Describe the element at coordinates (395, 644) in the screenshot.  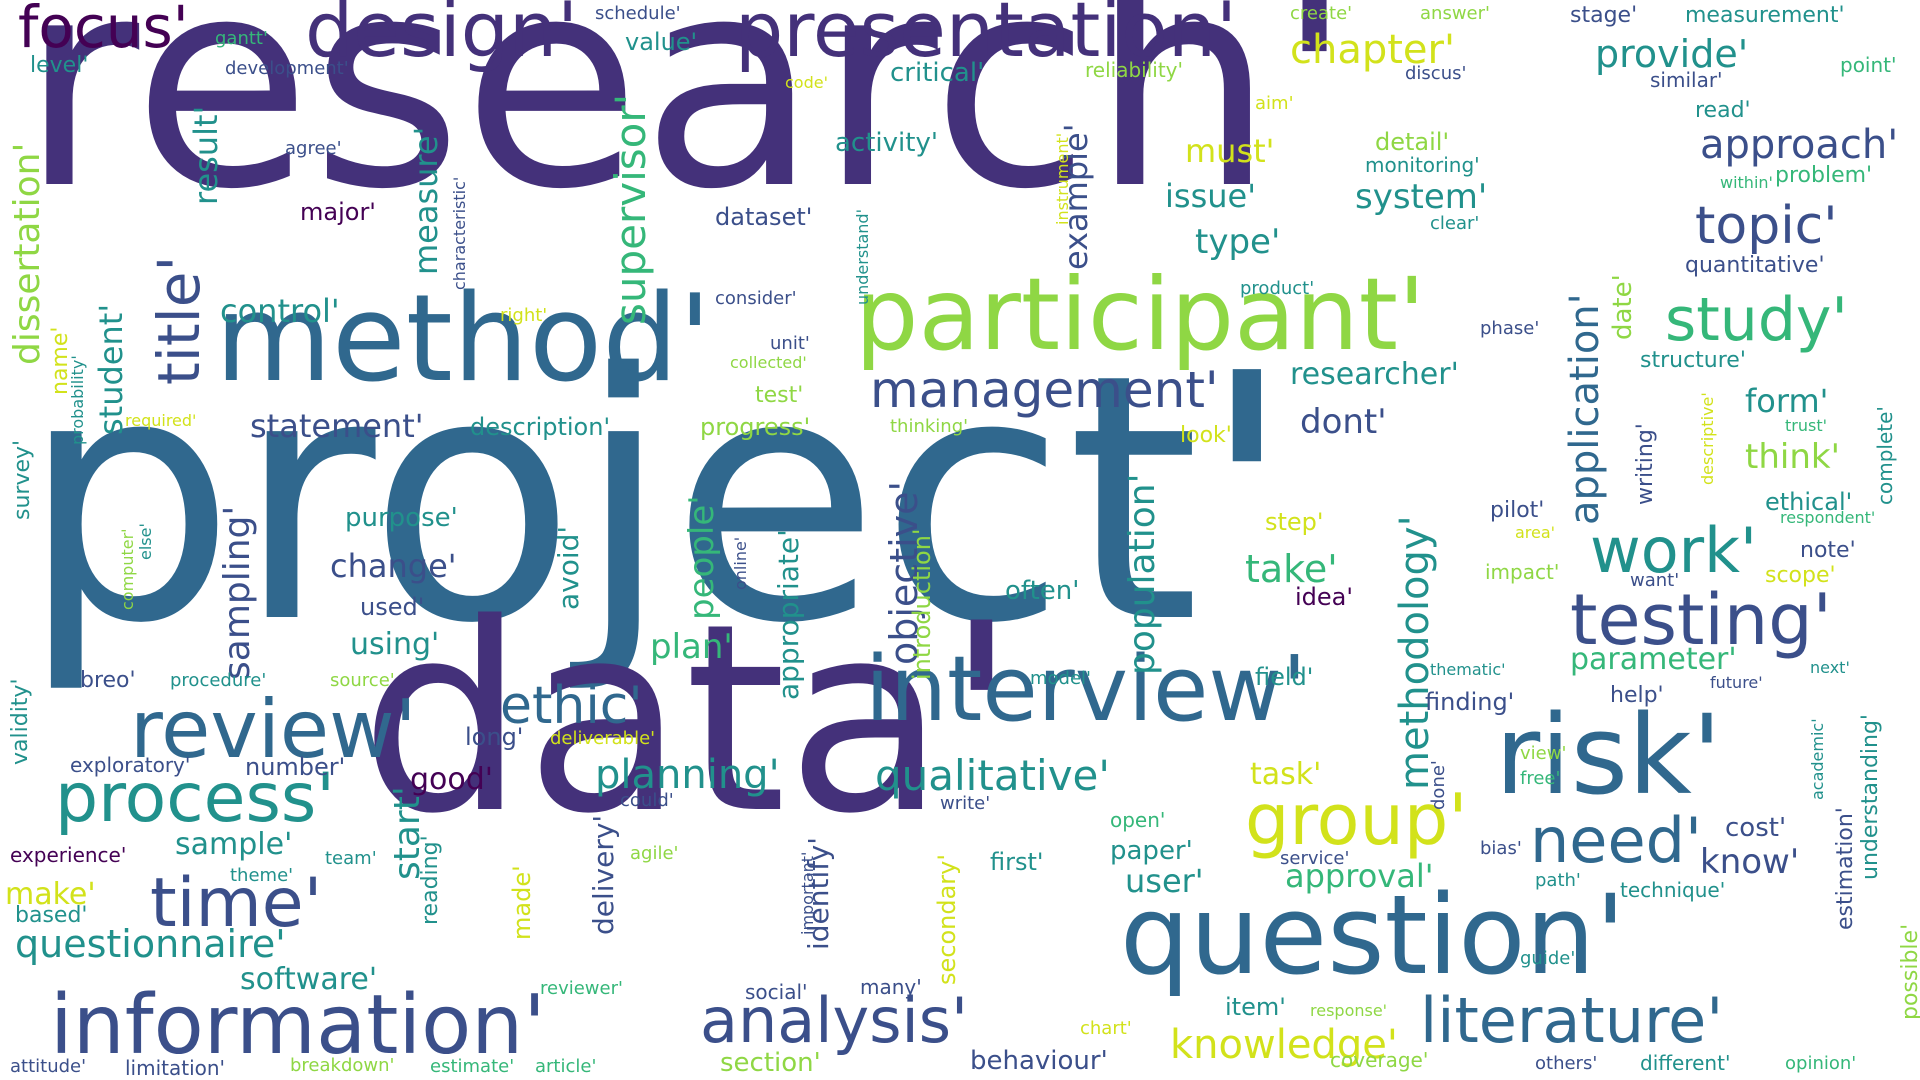
I see `word-using: using'` at that location.